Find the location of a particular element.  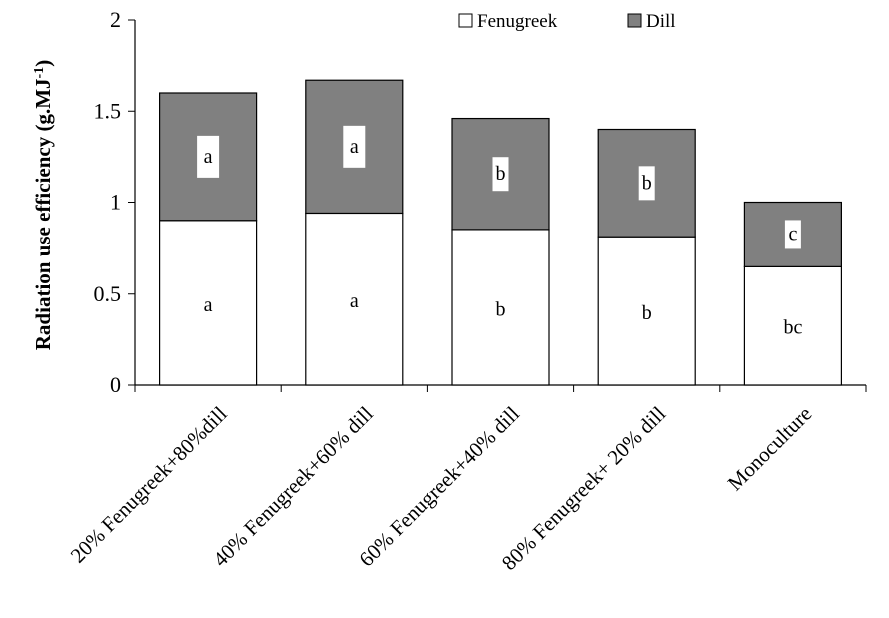

y-tick-label: 0.5 is located at coordinates (108, 293).